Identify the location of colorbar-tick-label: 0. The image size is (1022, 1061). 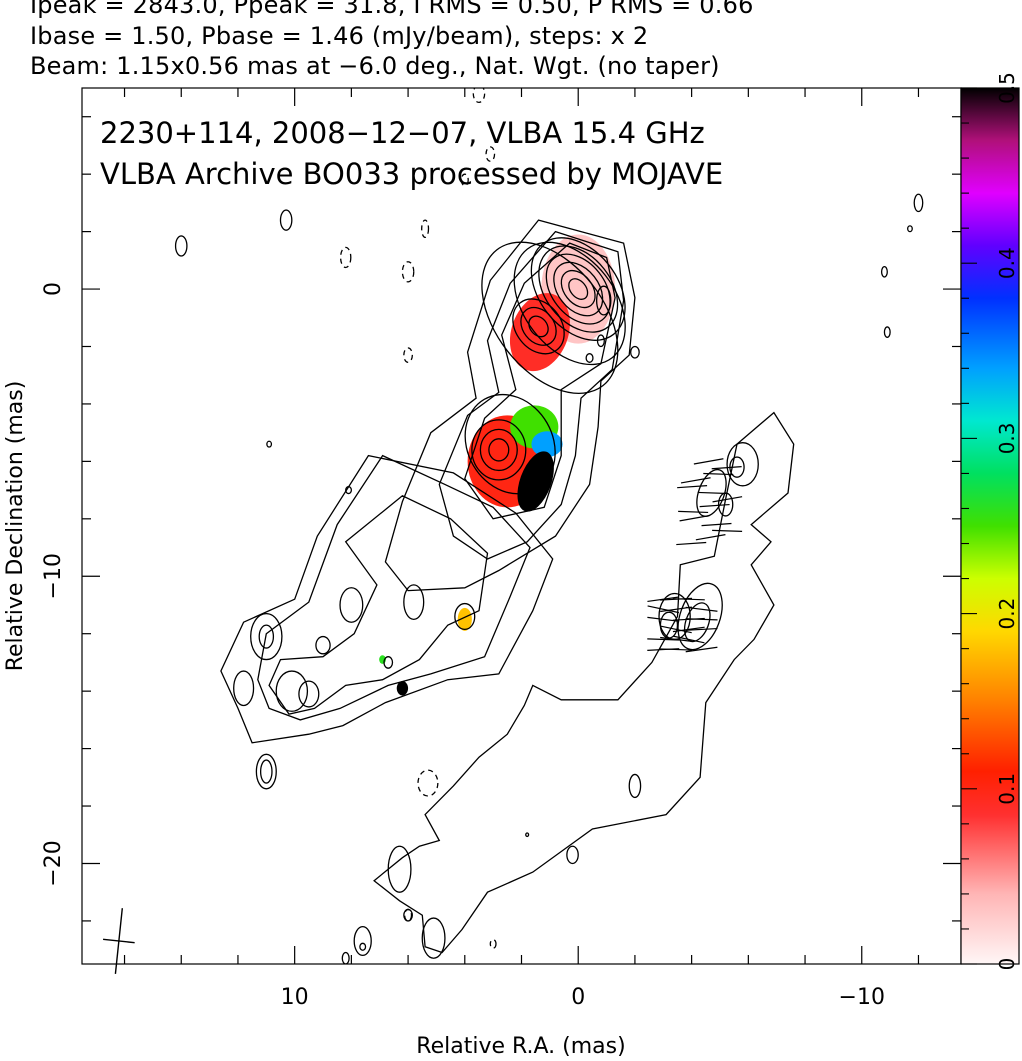
(1007, 964).